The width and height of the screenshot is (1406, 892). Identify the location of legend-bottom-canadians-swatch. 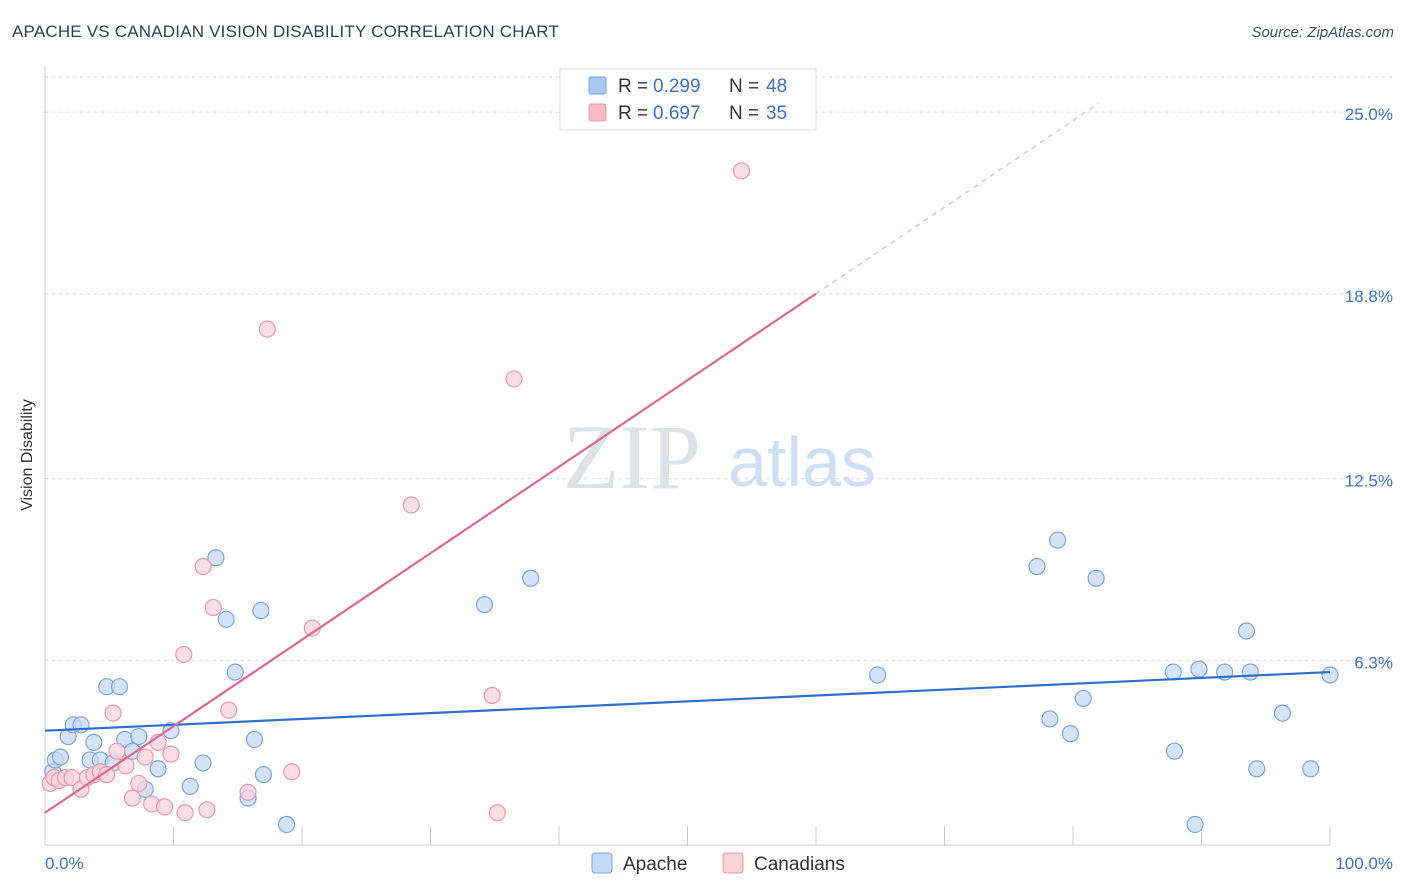
(733, 863).